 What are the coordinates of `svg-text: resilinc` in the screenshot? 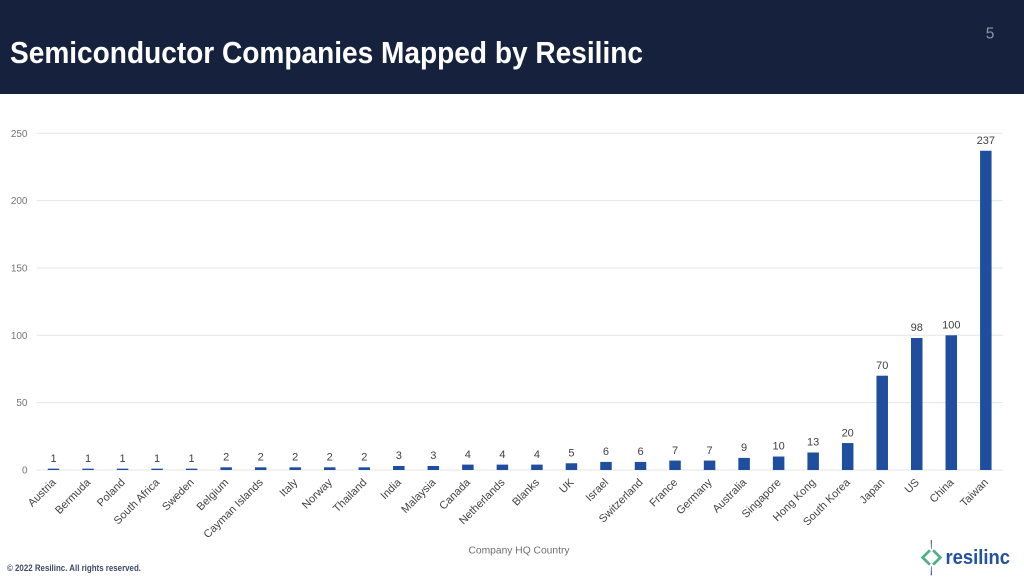 It's located at (978, 557).